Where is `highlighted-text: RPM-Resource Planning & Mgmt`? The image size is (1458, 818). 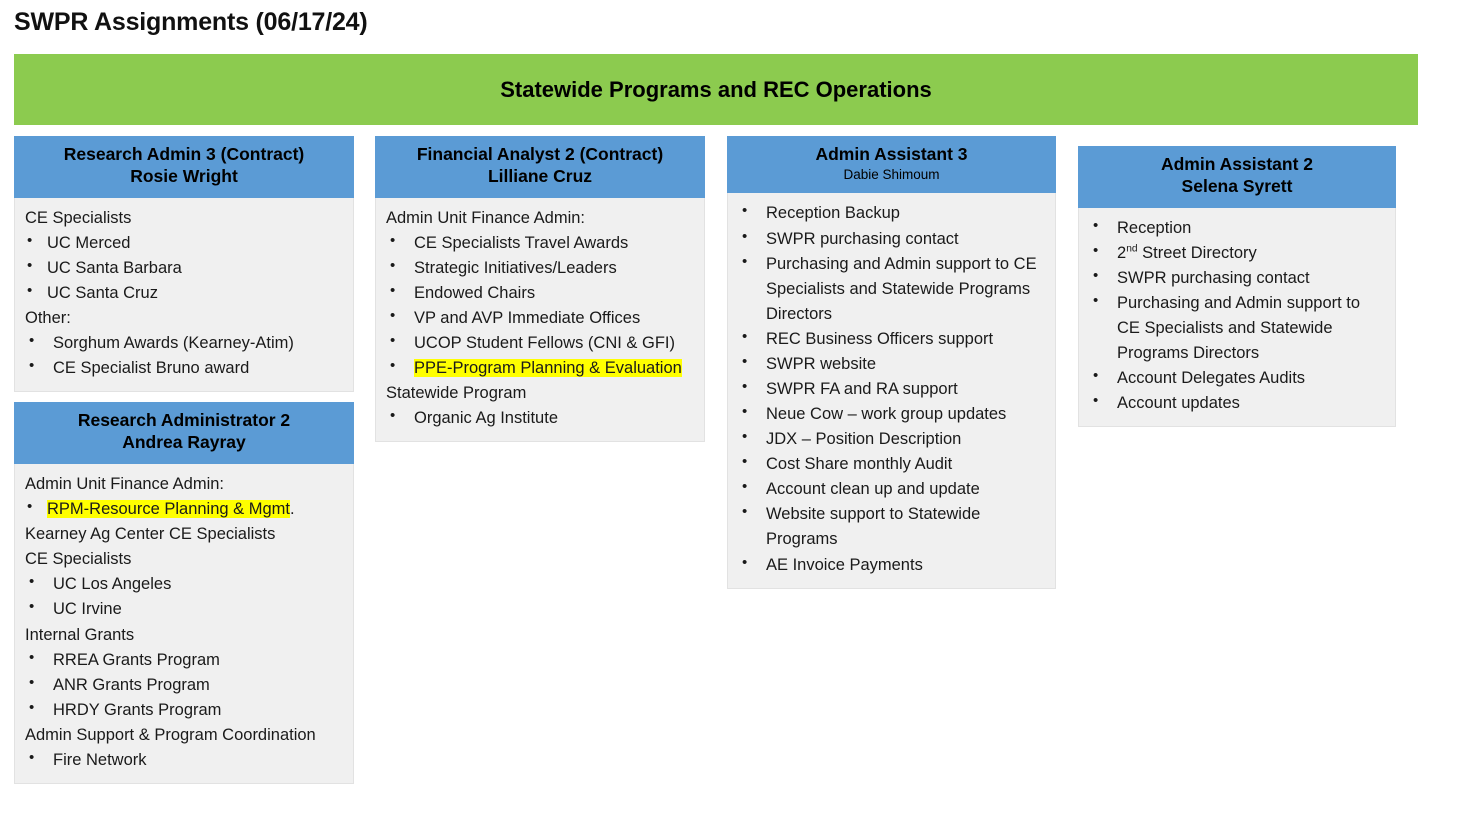
highlighted-text: RPM-Resource Planning & Mgmt is located at coordinates (169, 509).